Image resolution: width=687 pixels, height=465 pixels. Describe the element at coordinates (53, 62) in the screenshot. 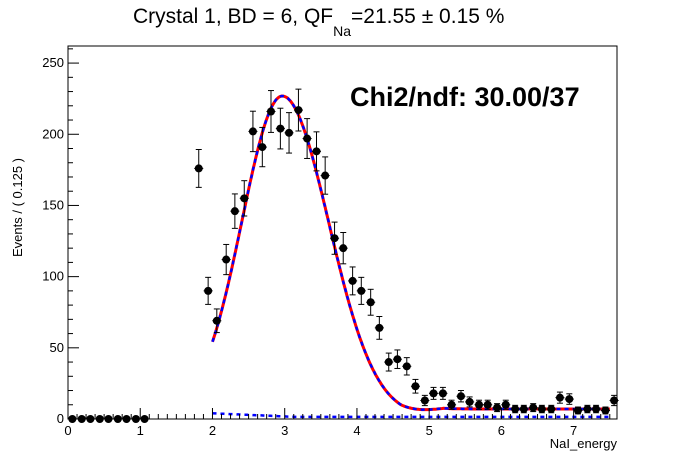

I see `y-tick-label: 250` at that location.